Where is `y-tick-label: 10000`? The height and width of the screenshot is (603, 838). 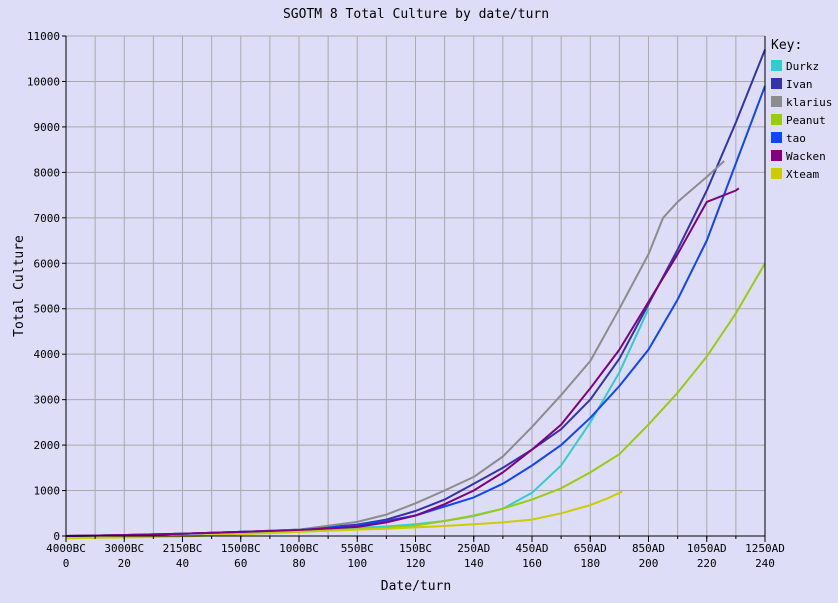
y-tick-label: 10000 is located at coordinates (43, 81).